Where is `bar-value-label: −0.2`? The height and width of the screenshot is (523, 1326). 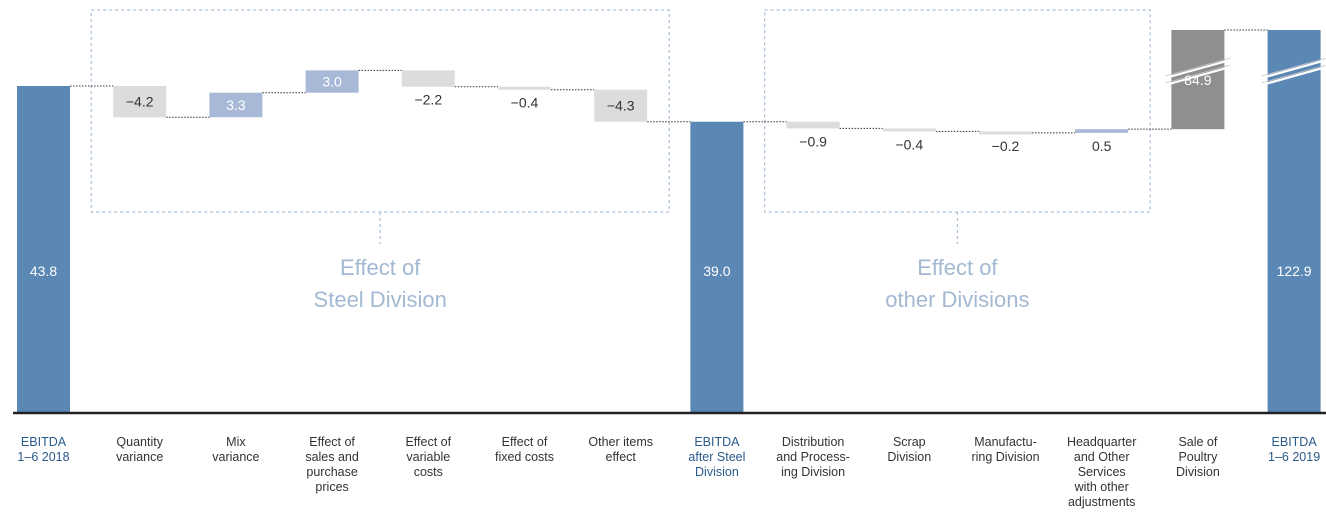 bar-value-label: −0.2 is located at coordinates (1006, 146).